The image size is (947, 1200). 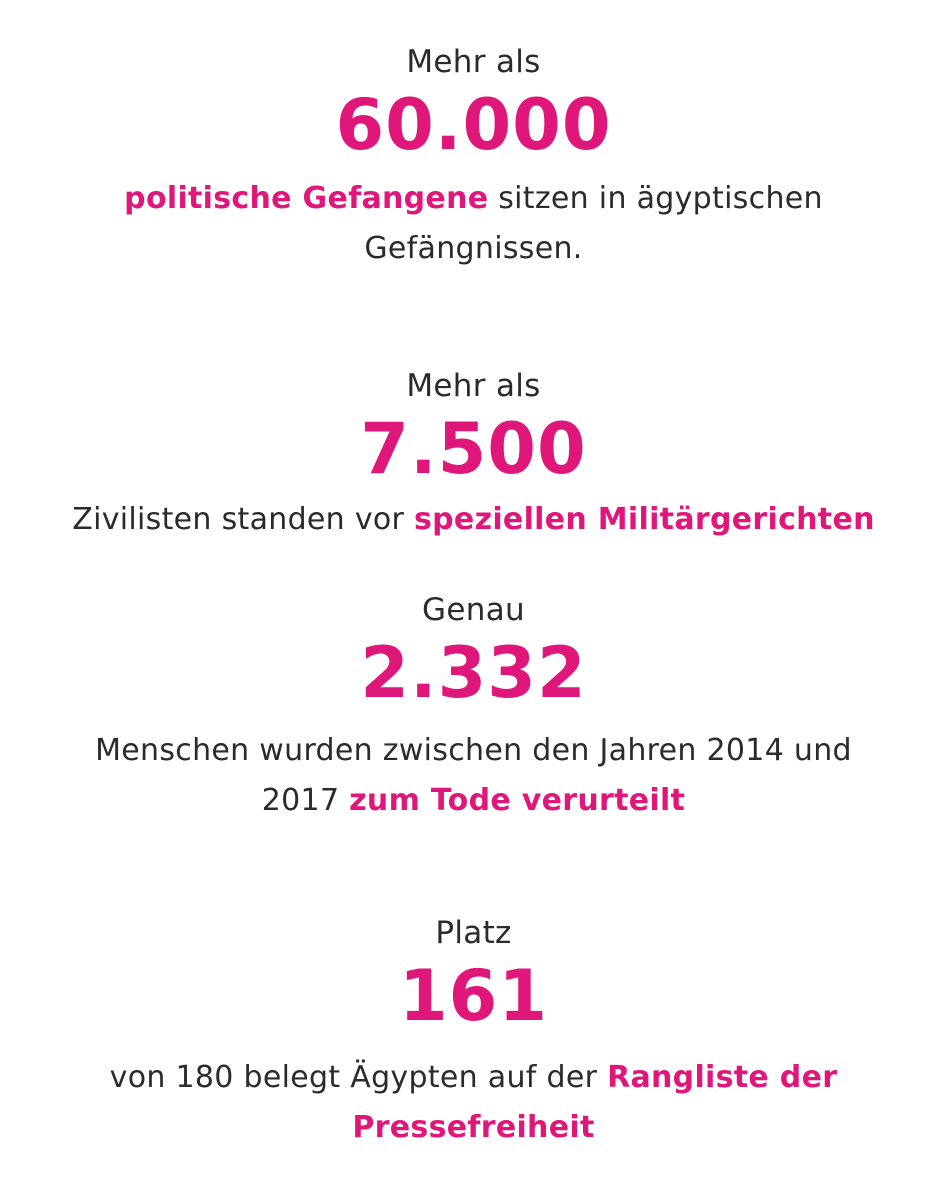 I want to click on stat-description-text: 2017, so click(x=305, y=800).